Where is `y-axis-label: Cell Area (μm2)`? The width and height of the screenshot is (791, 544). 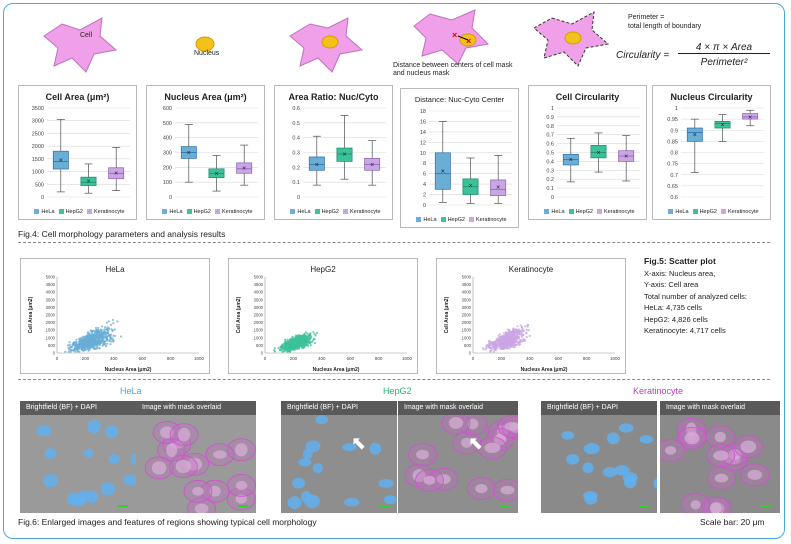
y-axis-label: Cell Area (μm2) is located at coordinates (447, 314).